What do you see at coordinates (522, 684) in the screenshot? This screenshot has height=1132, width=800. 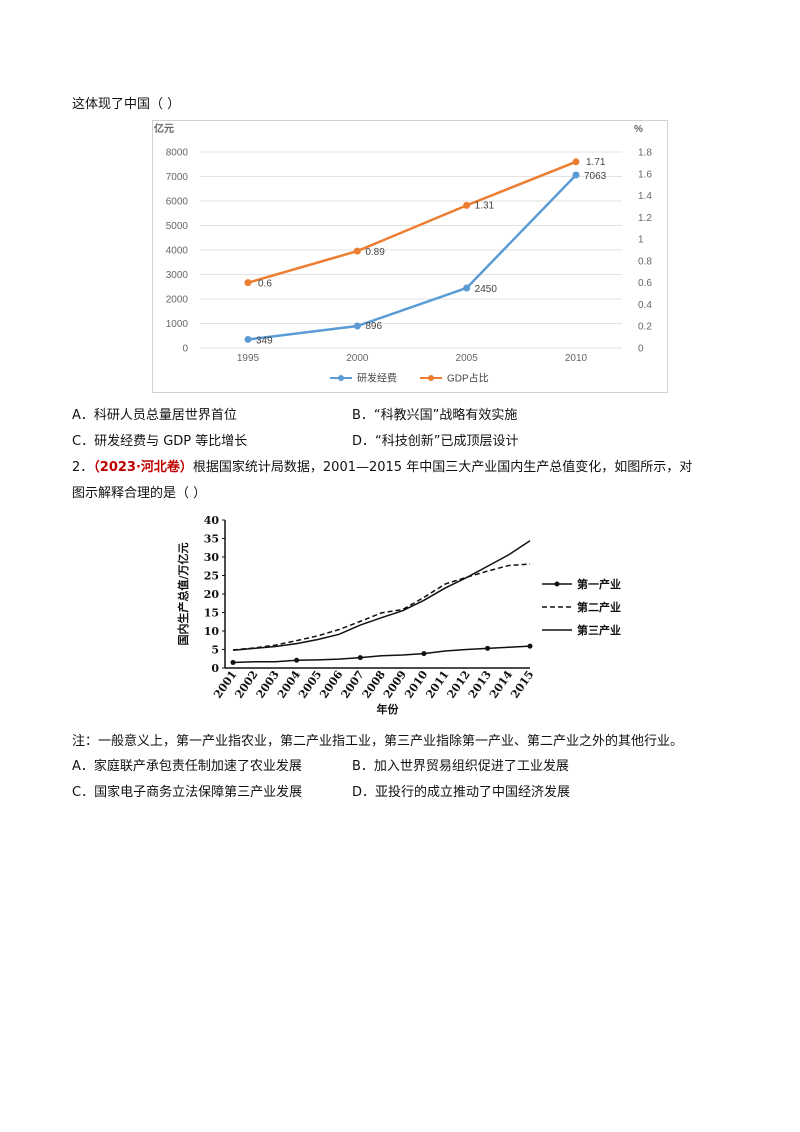 I see `chart2-x-tick: 2015` at bounding box center [522, 684].